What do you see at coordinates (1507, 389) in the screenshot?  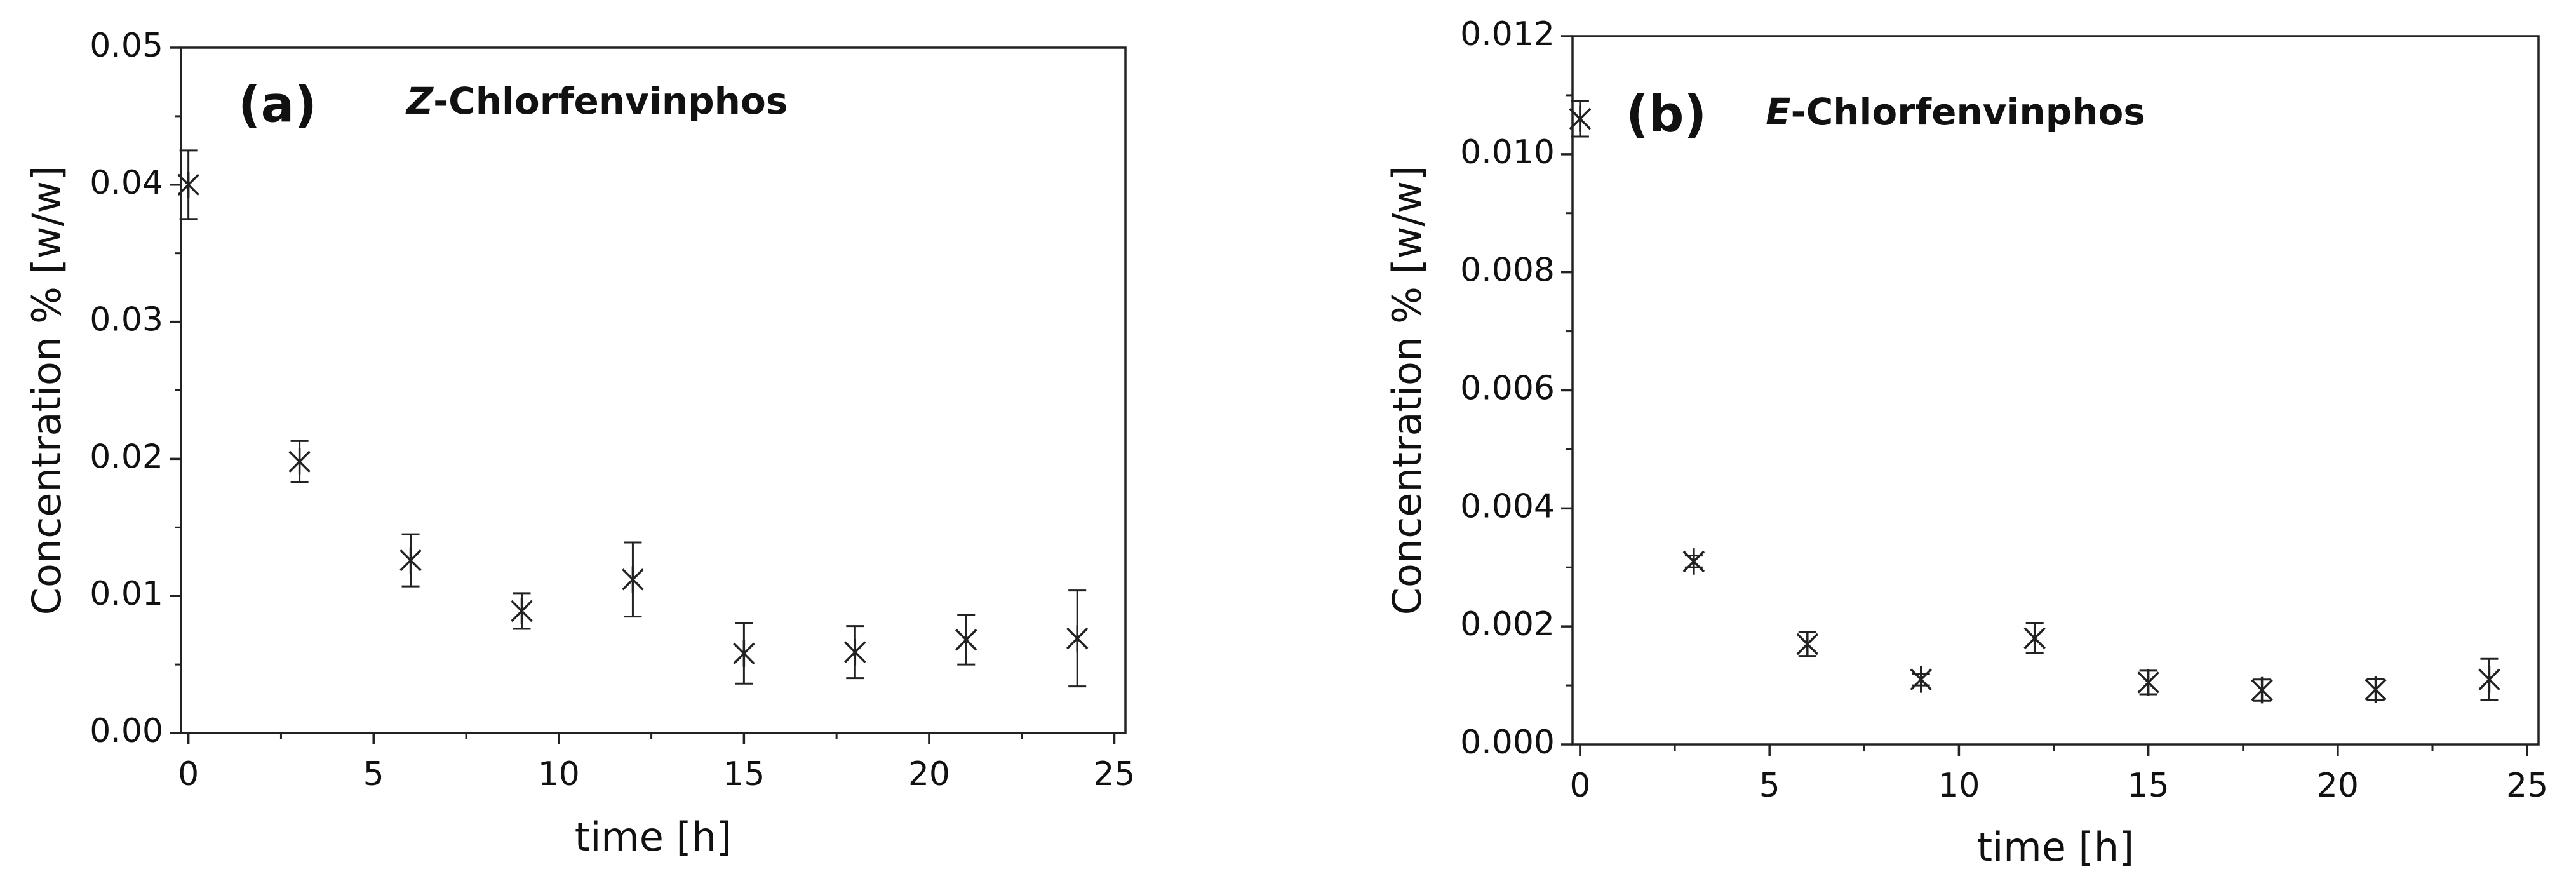 I see `y-tick-label: 0.006` at bounding box center [1507, 389].